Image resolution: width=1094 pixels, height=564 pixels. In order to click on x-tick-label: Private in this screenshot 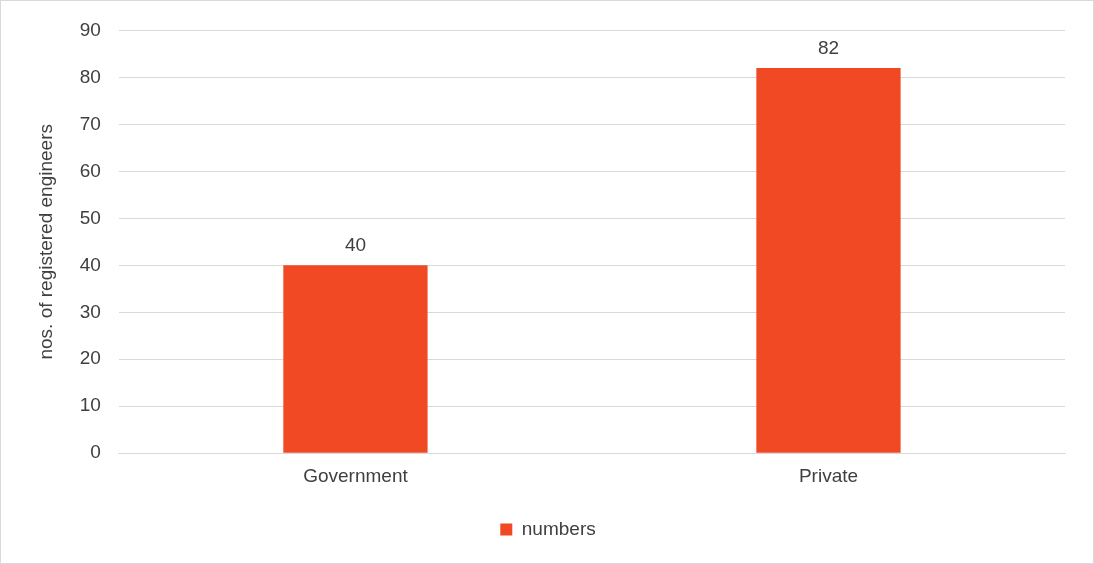, I will do `click(828, 475)`.